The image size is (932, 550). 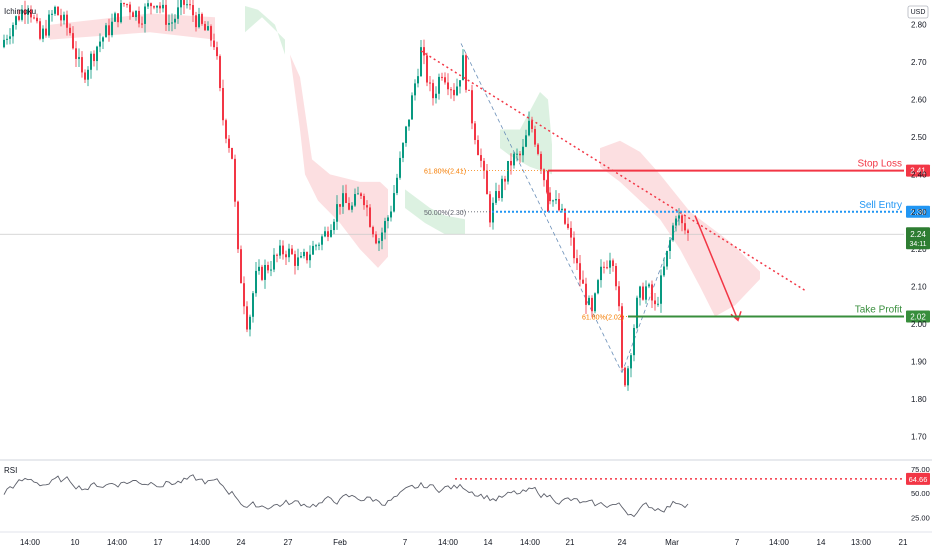 What do you see at coordinates (448, 542) in the screenshot?
I see `time-tick-label: 14:00` at bounding box center [448, 542].